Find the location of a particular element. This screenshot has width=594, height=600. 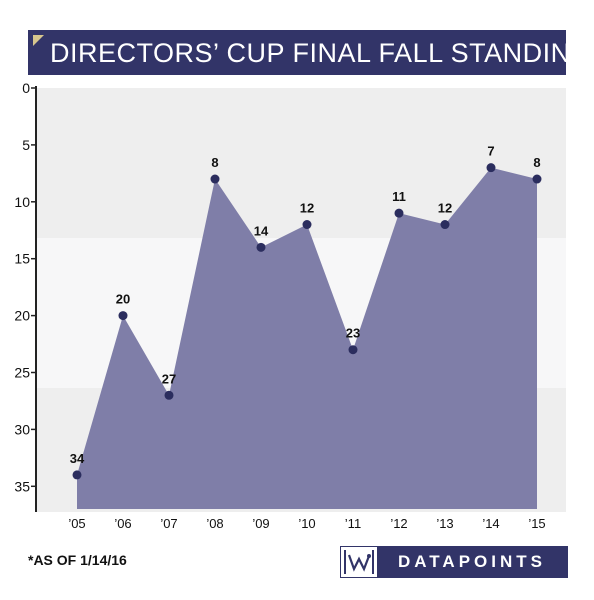

data-label: 27 is located at coordinates (169, 378).